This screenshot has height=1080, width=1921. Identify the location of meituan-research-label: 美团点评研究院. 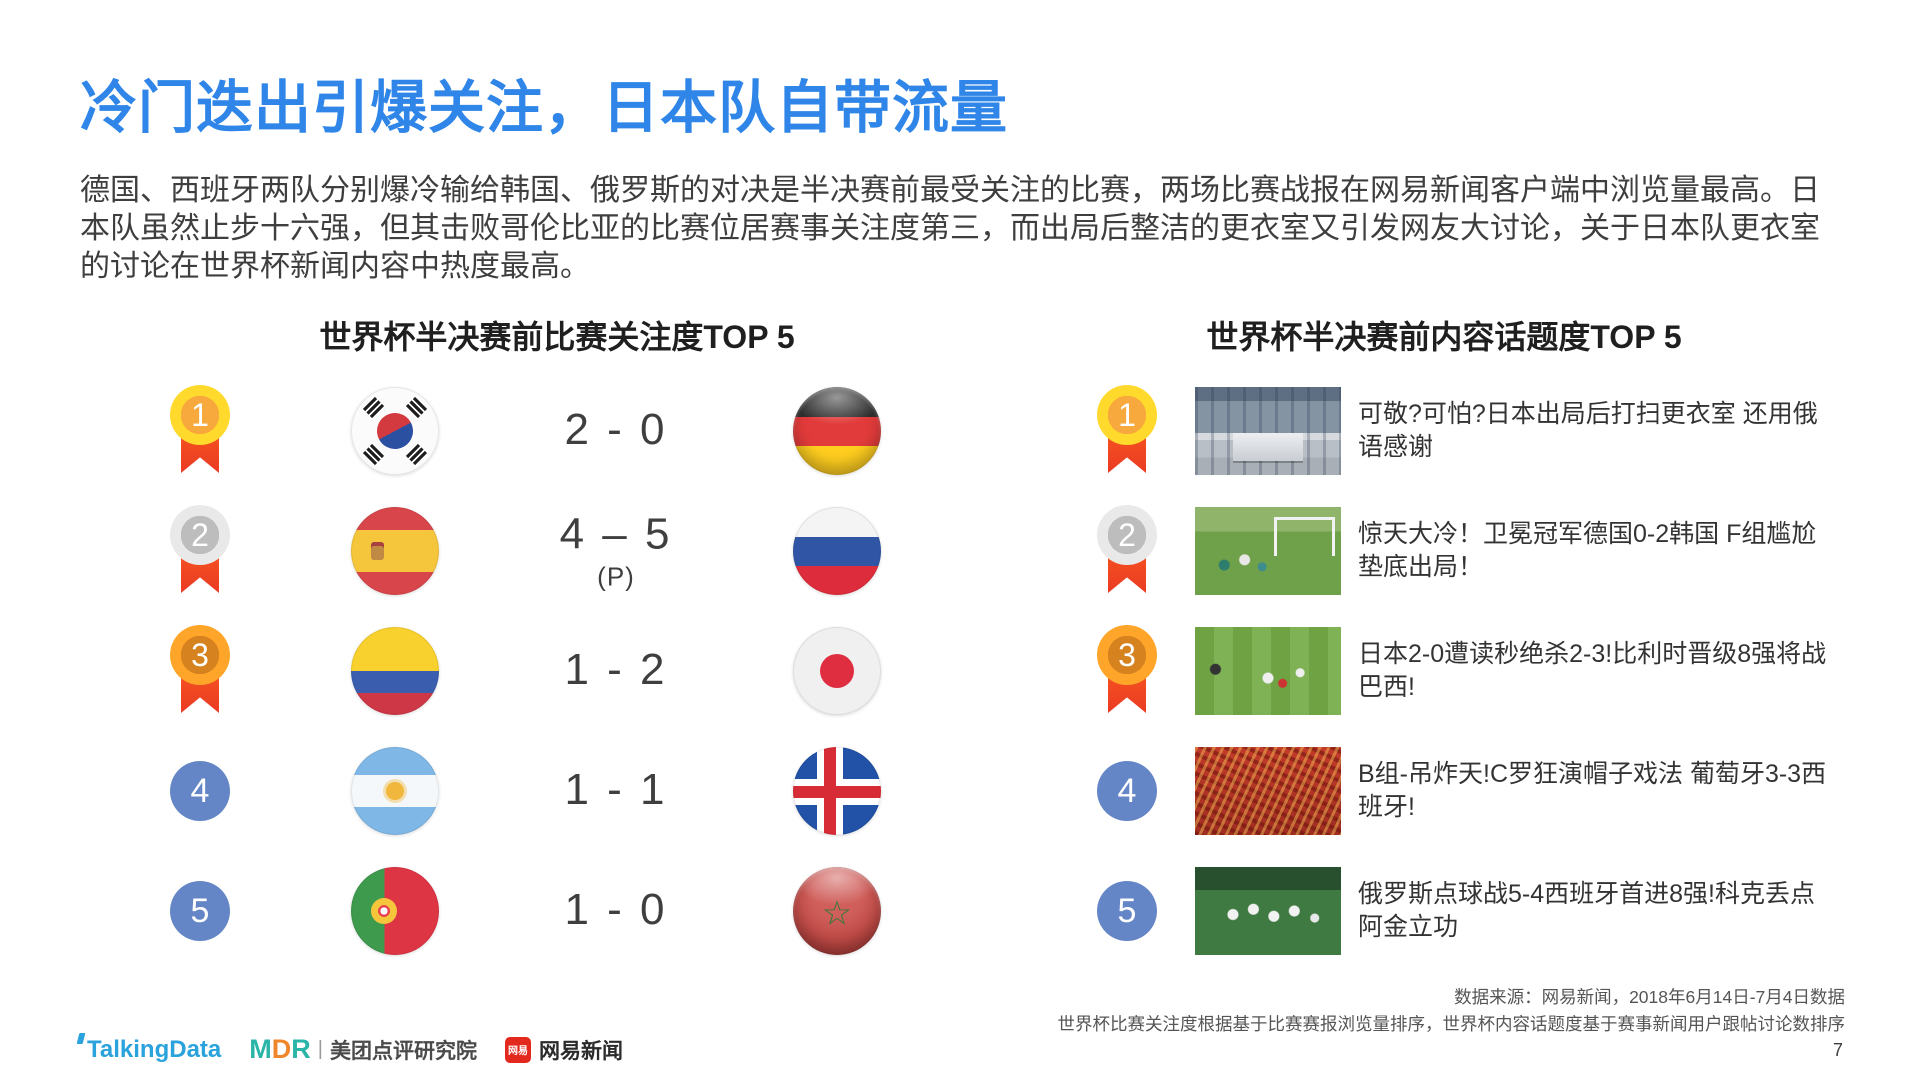
(403, 1051).